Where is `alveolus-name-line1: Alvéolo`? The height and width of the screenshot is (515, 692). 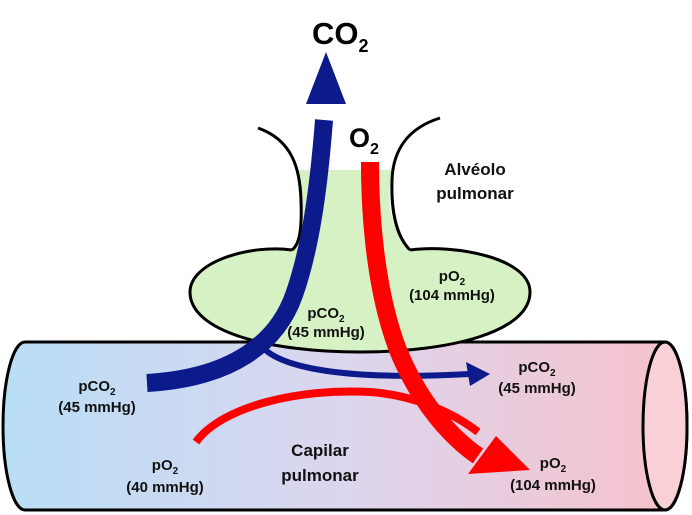 alveolus-name-line1: Alvéolo is located at coordinates (474, 169).